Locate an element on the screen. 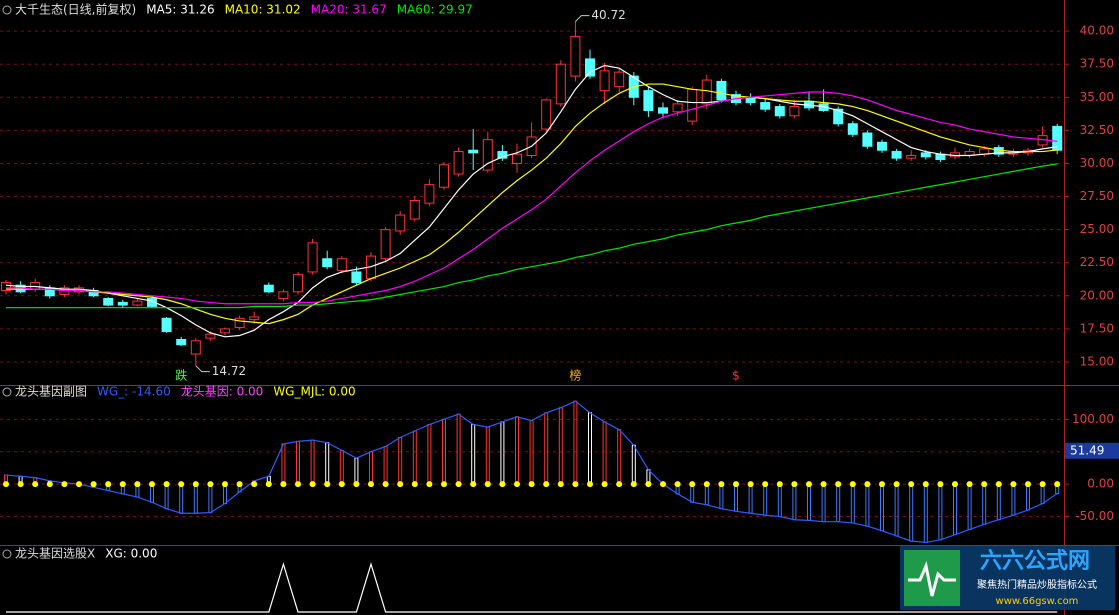 This screenshot has width=1119, height=615. legend-entry: XG: 0.00 is located at coordinates (131, 554).